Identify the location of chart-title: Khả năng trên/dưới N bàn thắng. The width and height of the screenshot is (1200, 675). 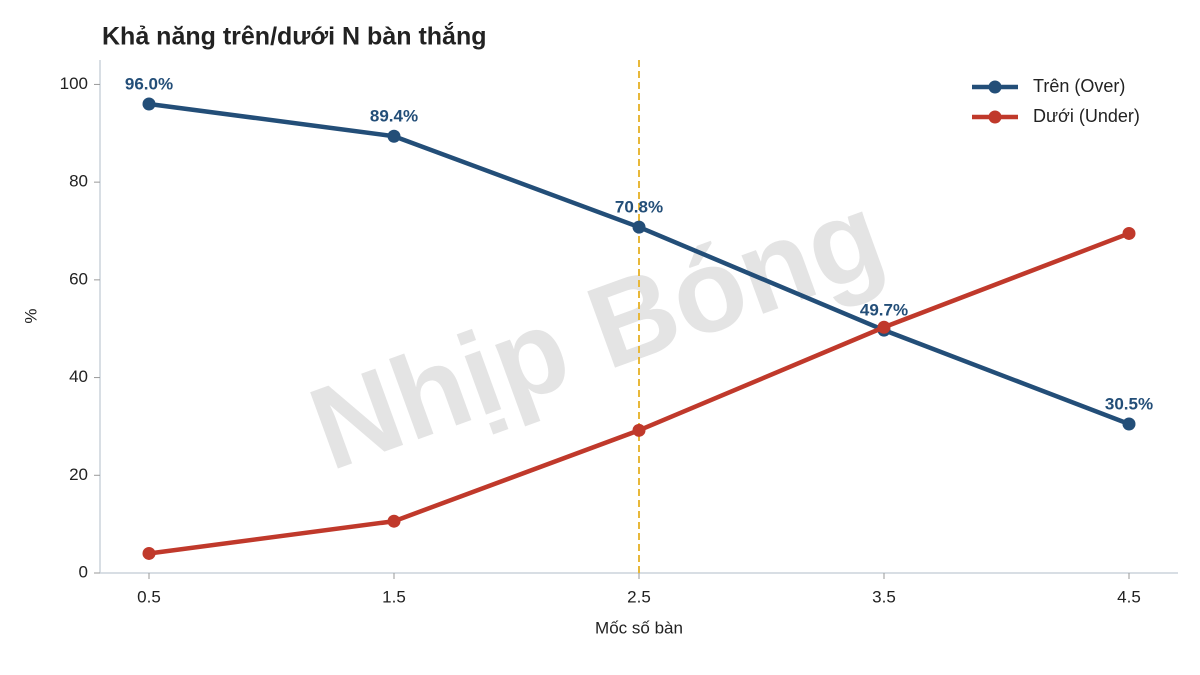
(294, 36).